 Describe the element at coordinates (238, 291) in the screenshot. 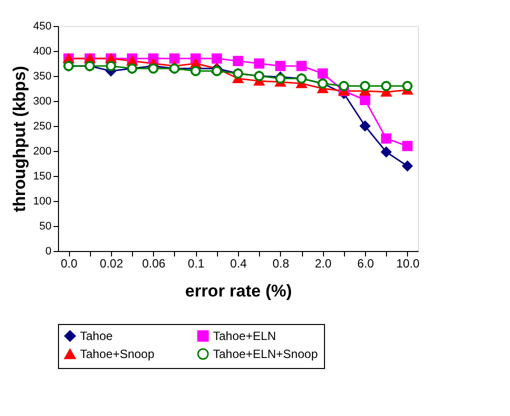

I see `x-axis-title: error rate (%)` at that location.